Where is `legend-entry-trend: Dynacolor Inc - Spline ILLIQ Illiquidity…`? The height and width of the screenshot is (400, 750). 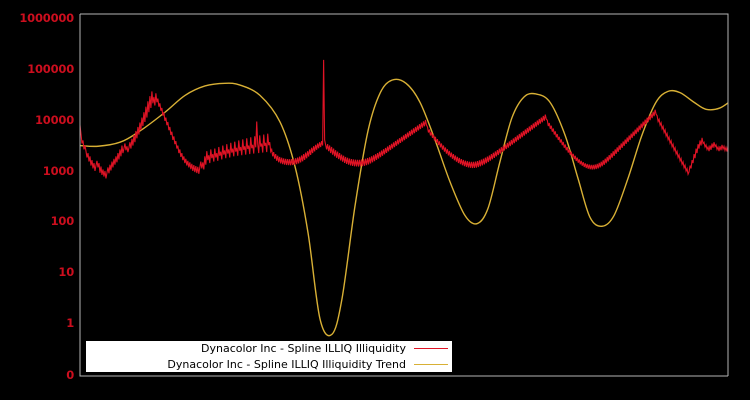
legend-entry-trend: Dynacolor Inc - Spline ILLIQ Illiquidity… is located at coordinates (269, 365).